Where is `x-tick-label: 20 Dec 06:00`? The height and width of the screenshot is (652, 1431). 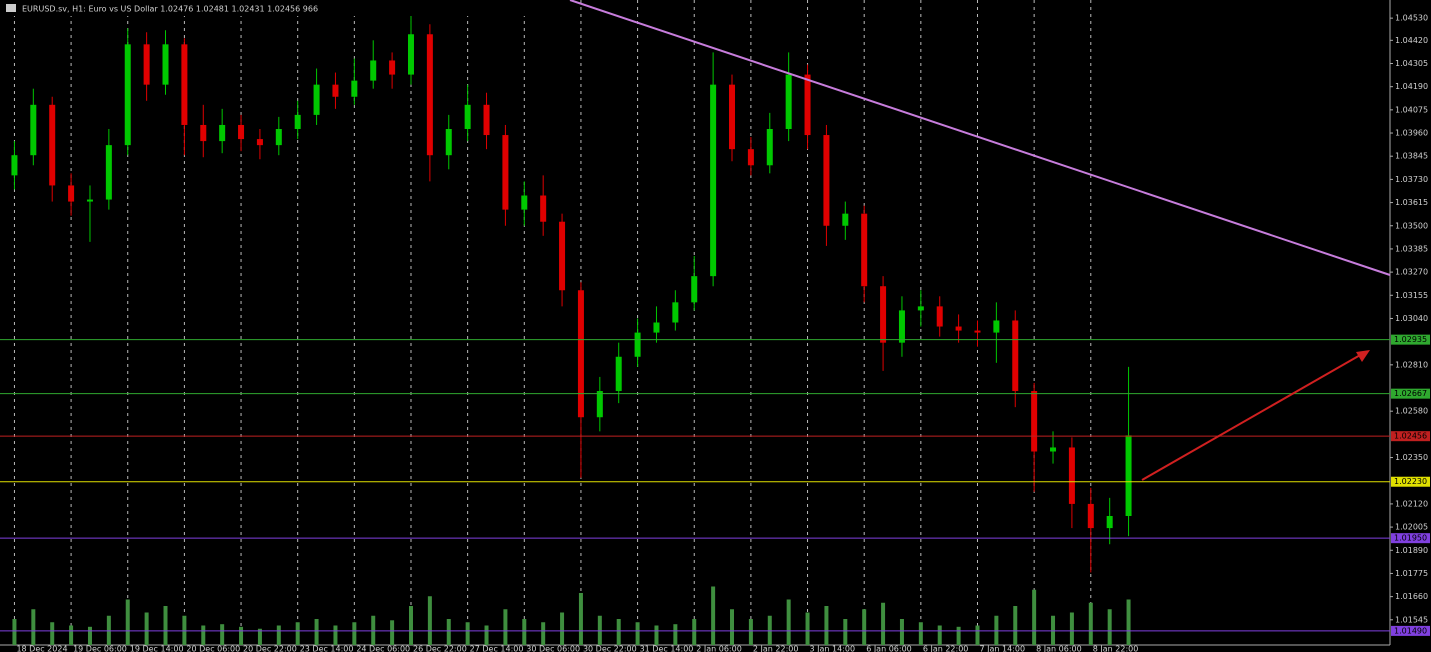
x-tick-label: 20 Dec 06:00 is located at coordinates (213, 648).